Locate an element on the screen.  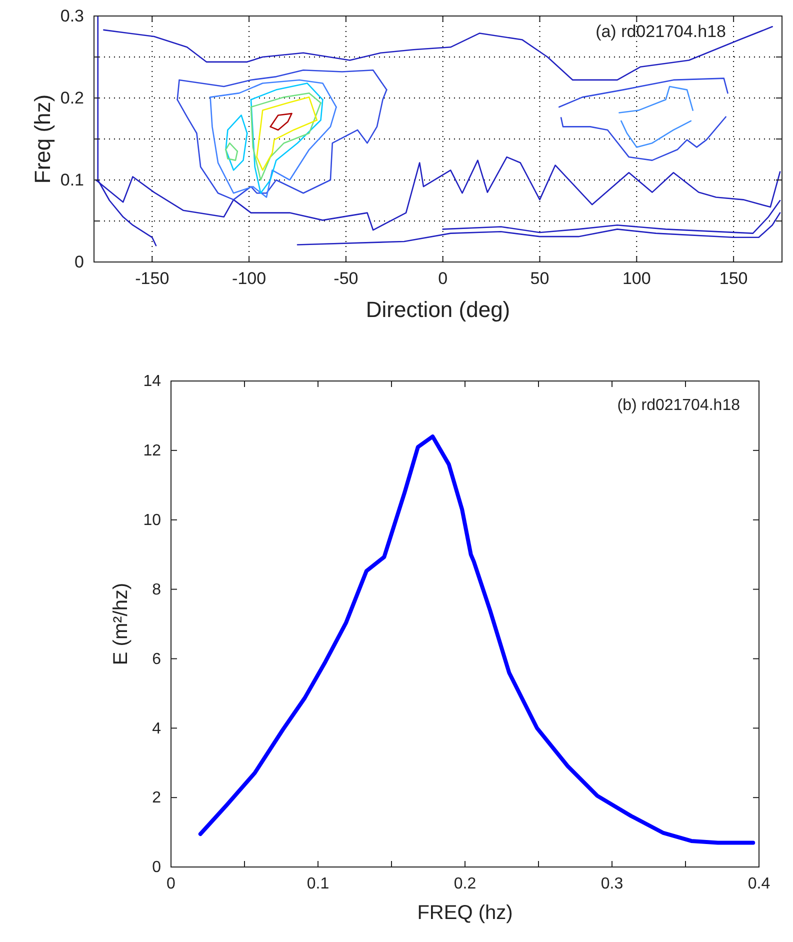
x-tick-label: 150 is located at coordinates (733, 278).